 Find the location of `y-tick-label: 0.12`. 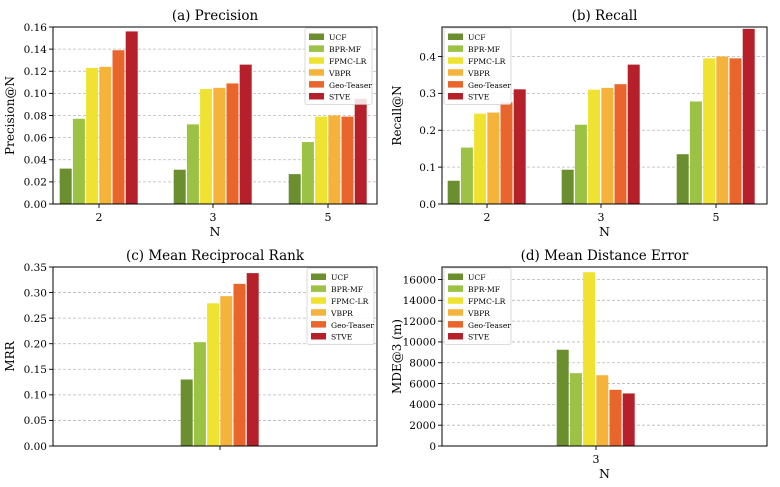

y-tick-label: 0.12 is located at coordinates (35, 72).